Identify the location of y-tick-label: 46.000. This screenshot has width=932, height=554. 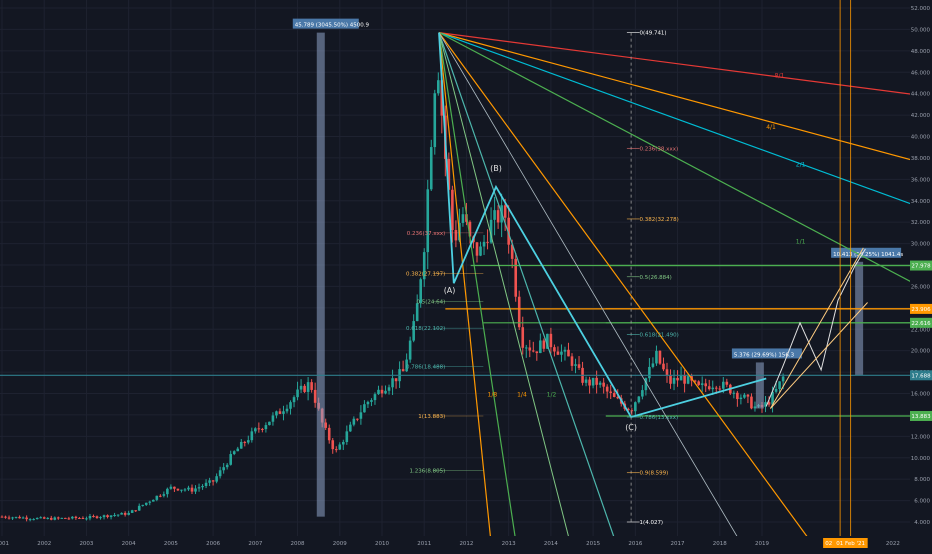
(921, 73).